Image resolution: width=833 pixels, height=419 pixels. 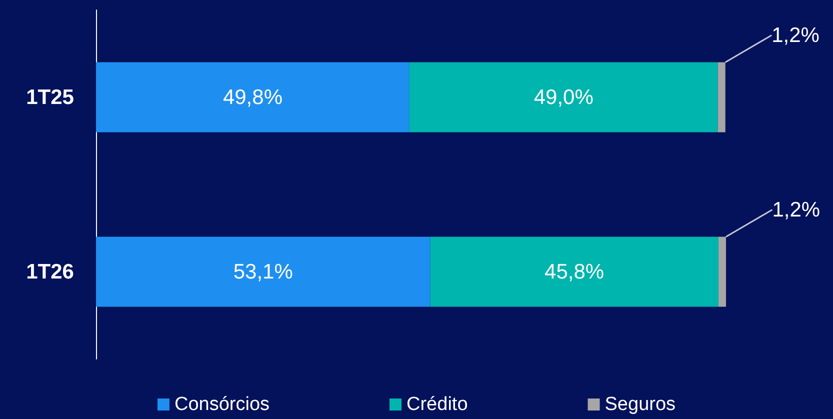 I want to click on legend-label: Consórcios, so click(x=222, y=404).